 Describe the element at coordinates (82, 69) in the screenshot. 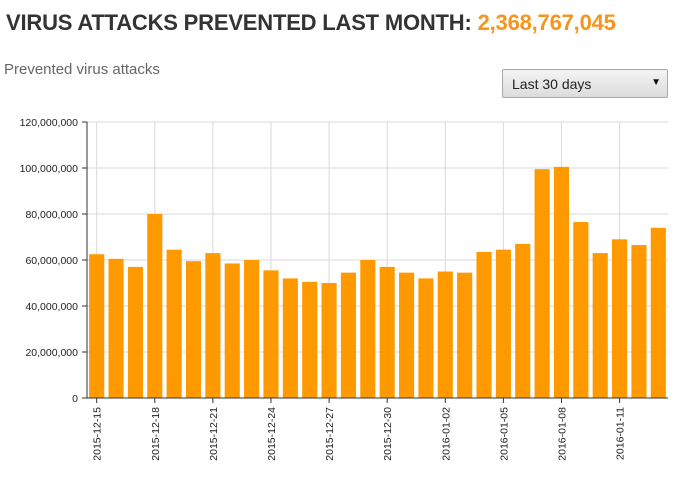

I see `chart-title: Prevented virus attacks` at that location.